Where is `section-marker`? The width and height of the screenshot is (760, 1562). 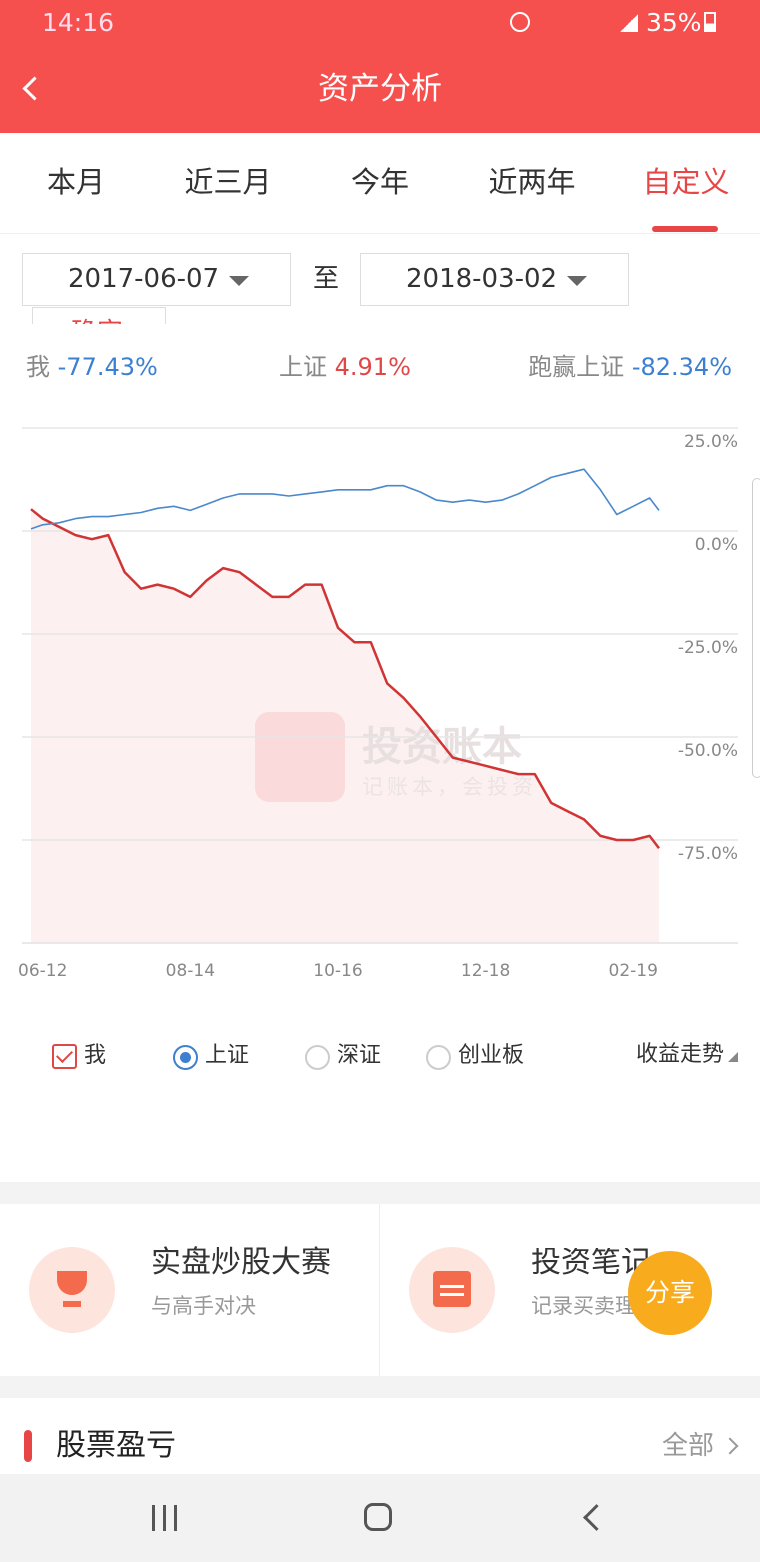 section-marker is located at coordinates (28, 1446).